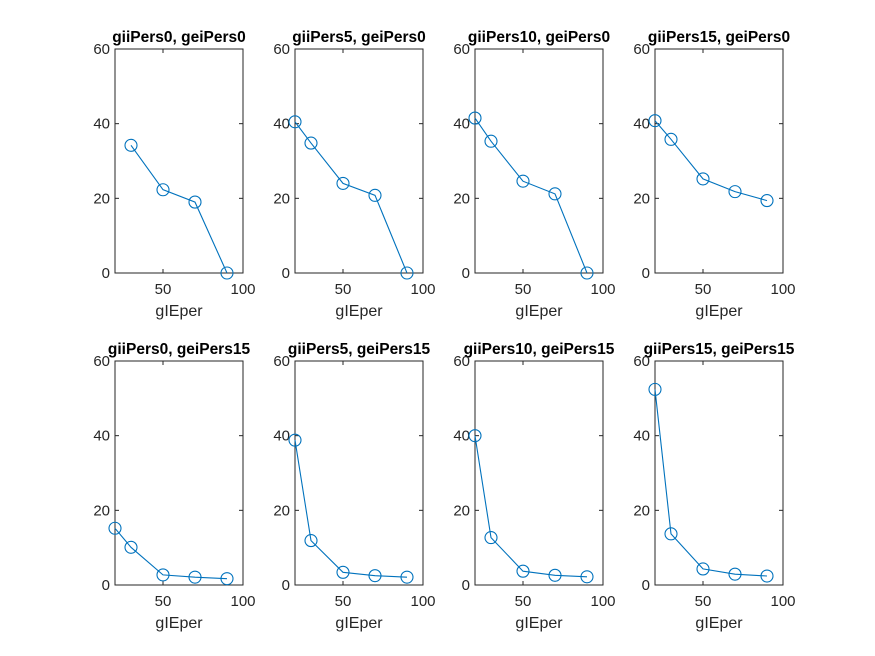  I want to click on subplot-2: giiPers5, geiPers0 0 20 40 60 50 100 gIEper, so click(354, 174).